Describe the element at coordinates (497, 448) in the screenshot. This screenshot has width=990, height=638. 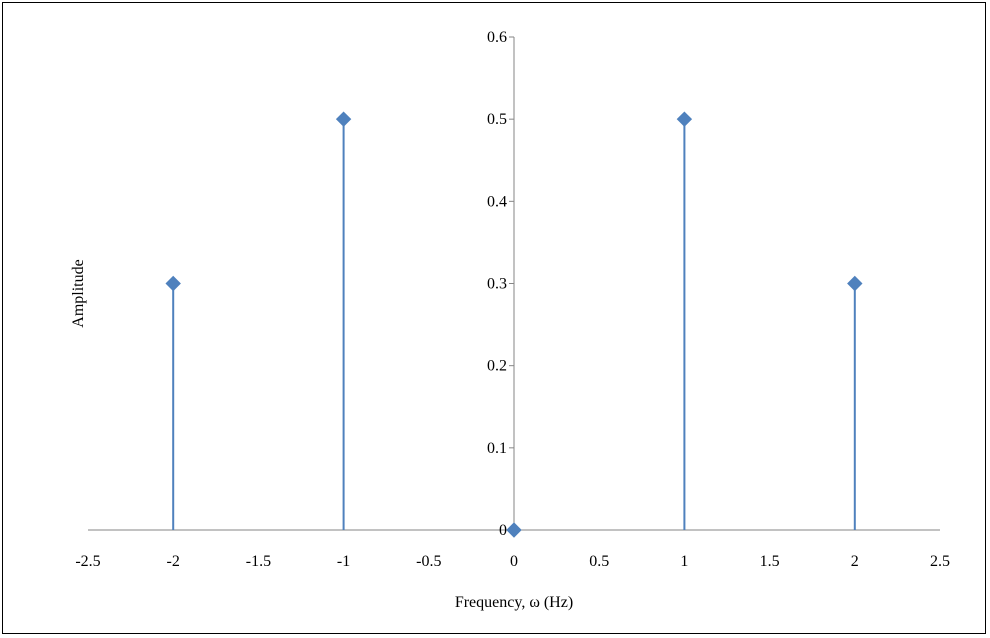
I see `y-tick-label: 0.1` at that location.